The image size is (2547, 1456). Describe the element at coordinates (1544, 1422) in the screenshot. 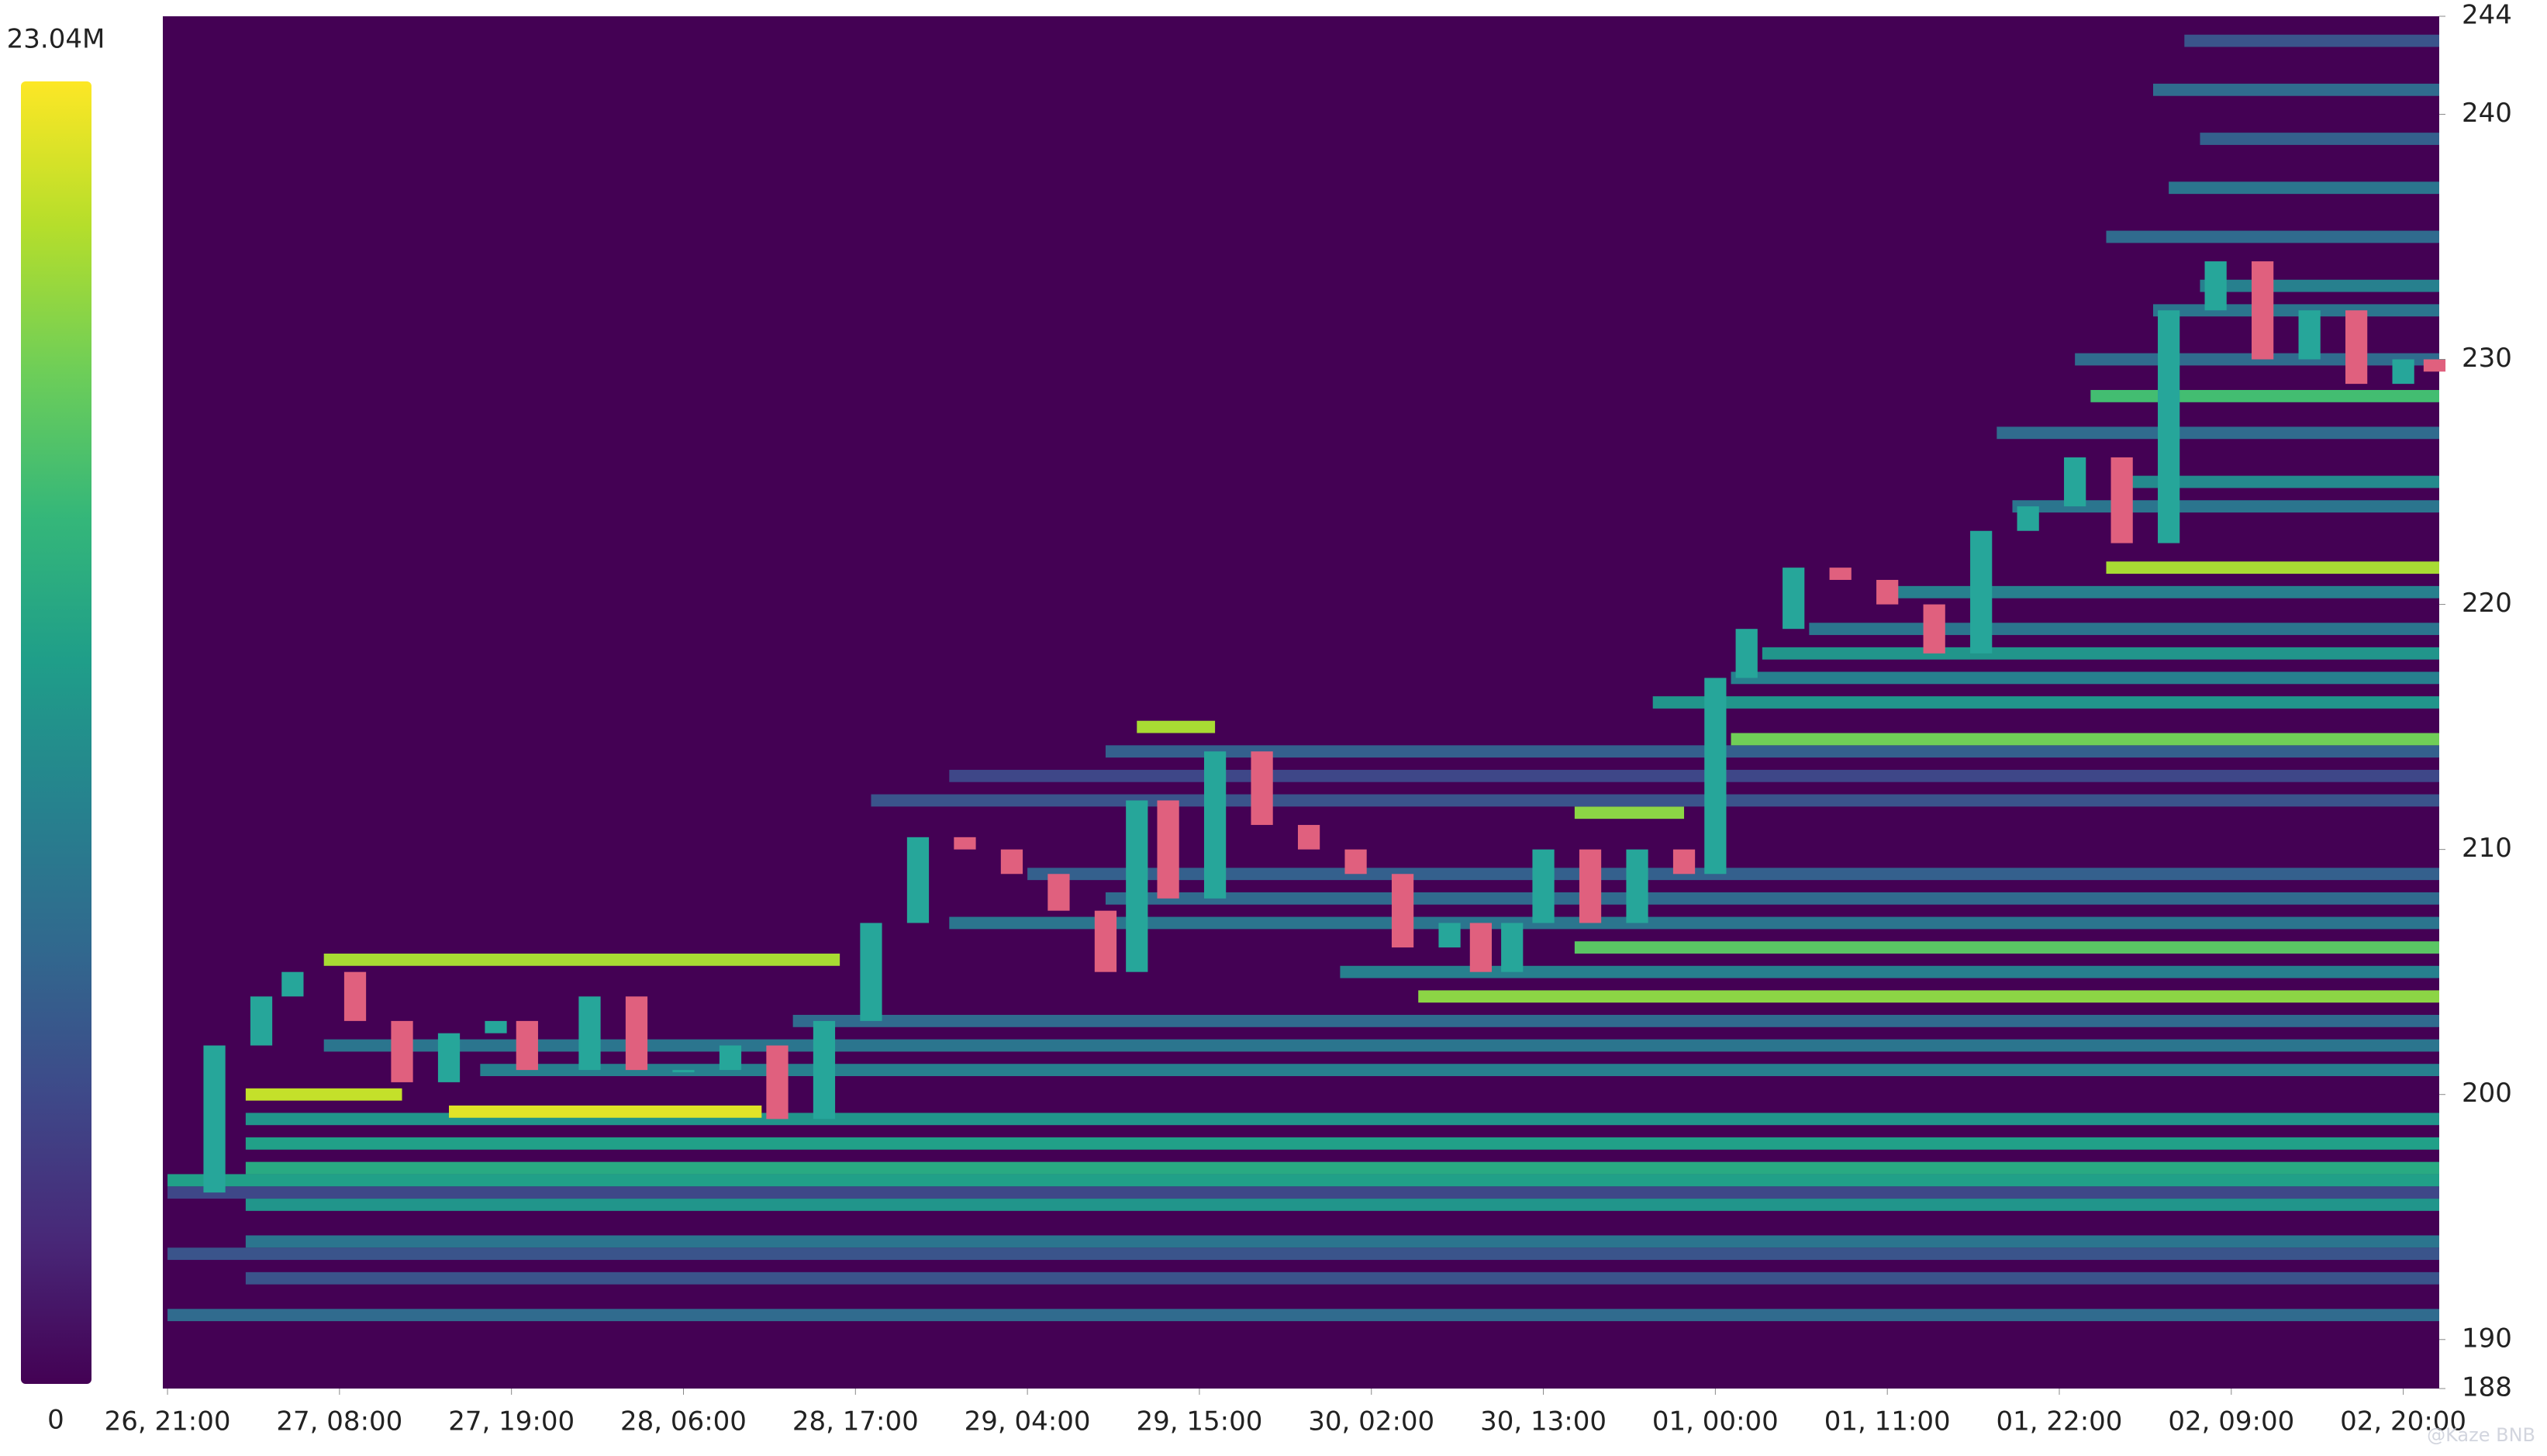

I see `x-tick-label: 30, 13:00` at that location.